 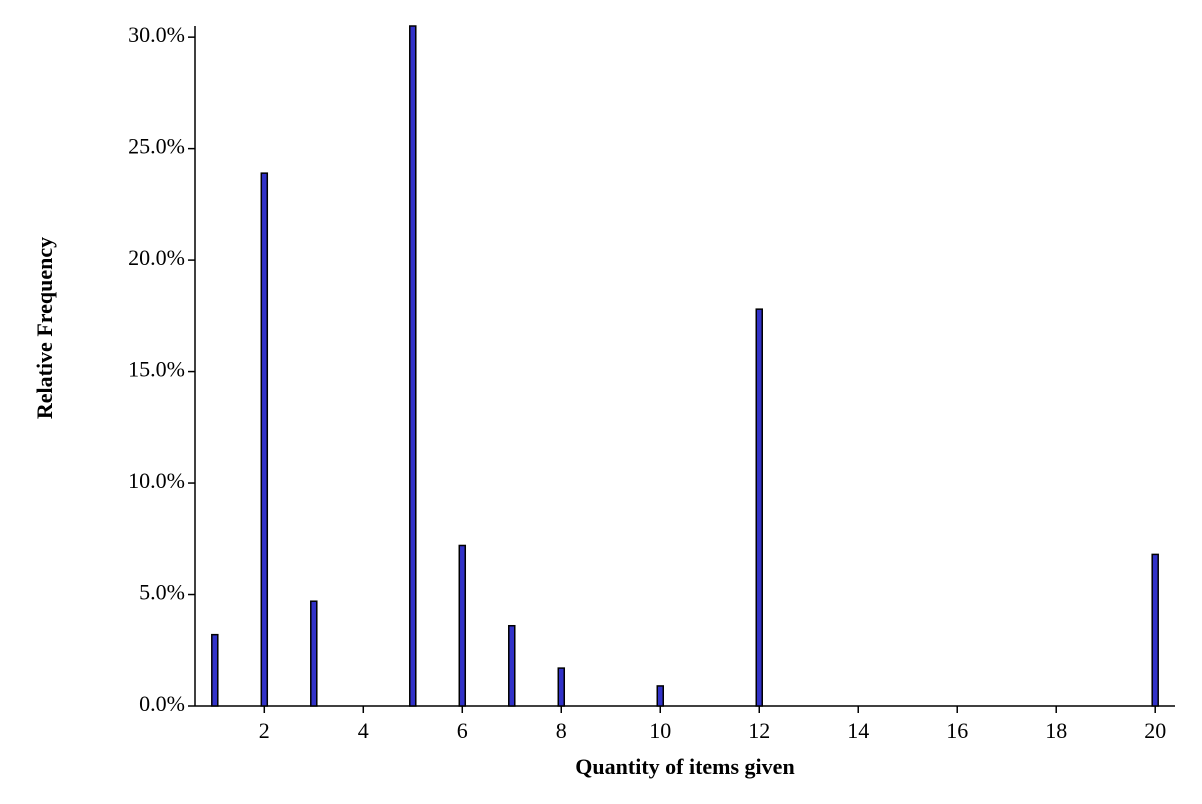 What do you see at coordinates (759, 730) in the screenshot?
I see `x-tick-label: 12` at bounding box center [759, 730].